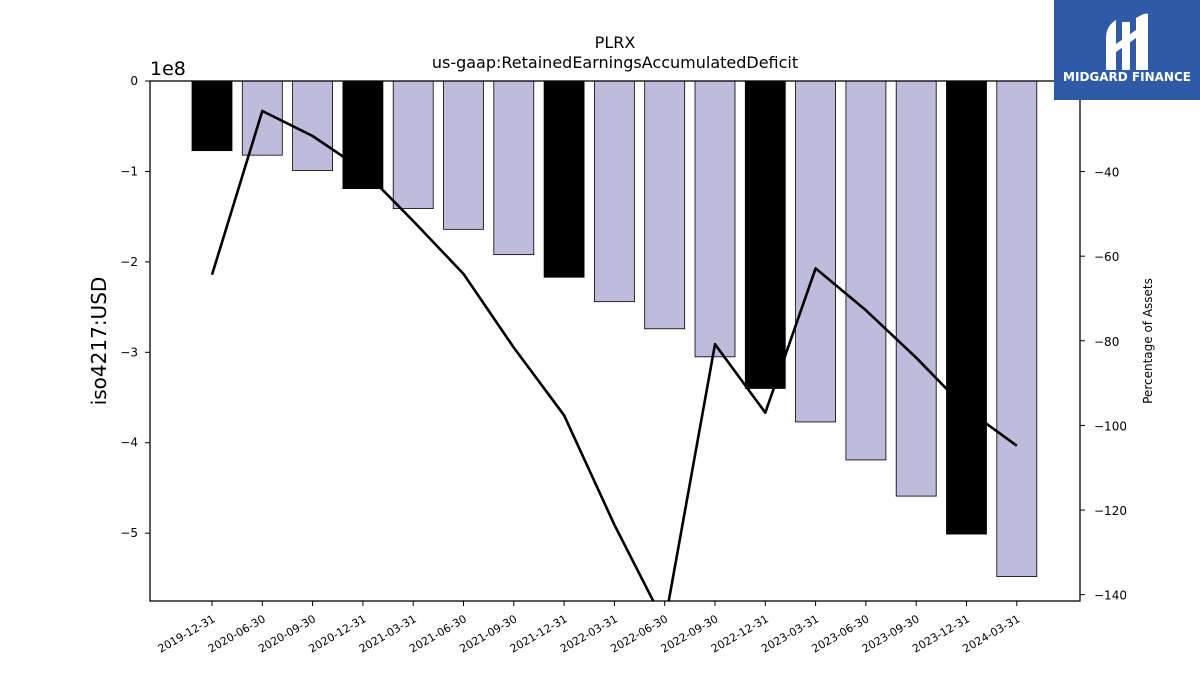 The image size is (1200, 675). I want to click on y-right-tick-label: −120, so click(1110, 511).